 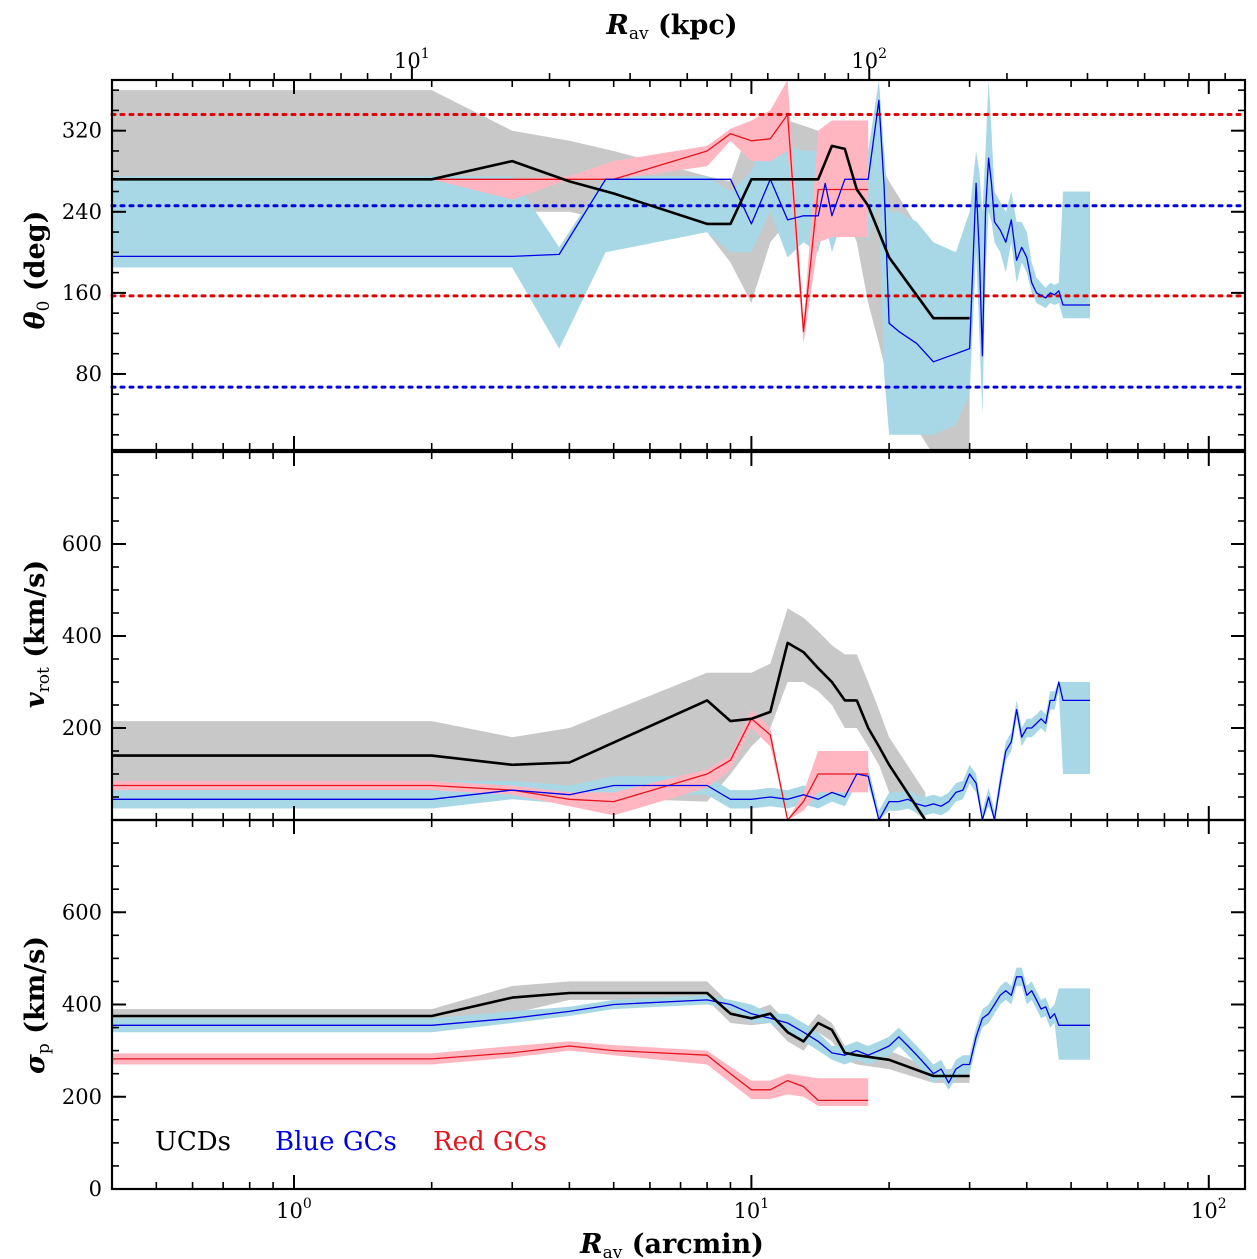 I want to click on sigma-red-line, so click(x=490, y=1073).